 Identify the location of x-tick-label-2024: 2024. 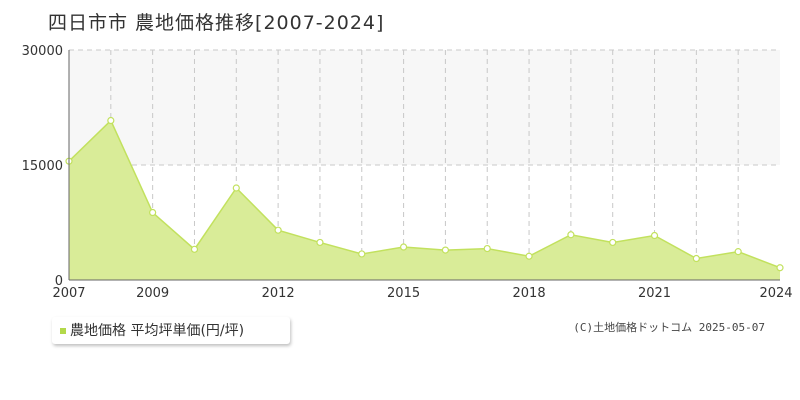
(775, 293).